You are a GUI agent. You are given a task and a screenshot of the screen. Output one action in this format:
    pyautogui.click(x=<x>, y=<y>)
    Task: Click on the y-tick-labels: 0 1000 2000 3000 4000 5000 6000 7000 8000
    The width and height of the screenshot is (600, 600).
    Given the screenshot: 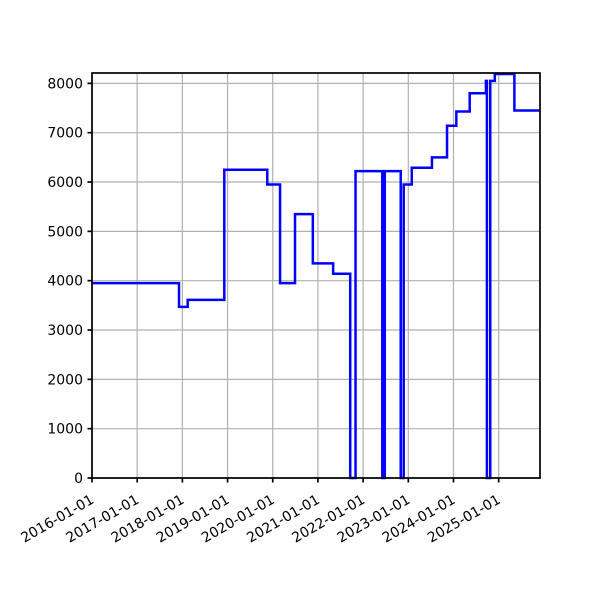 What is the action you would take?
    pyautogui.click(x=65, y=281)
    